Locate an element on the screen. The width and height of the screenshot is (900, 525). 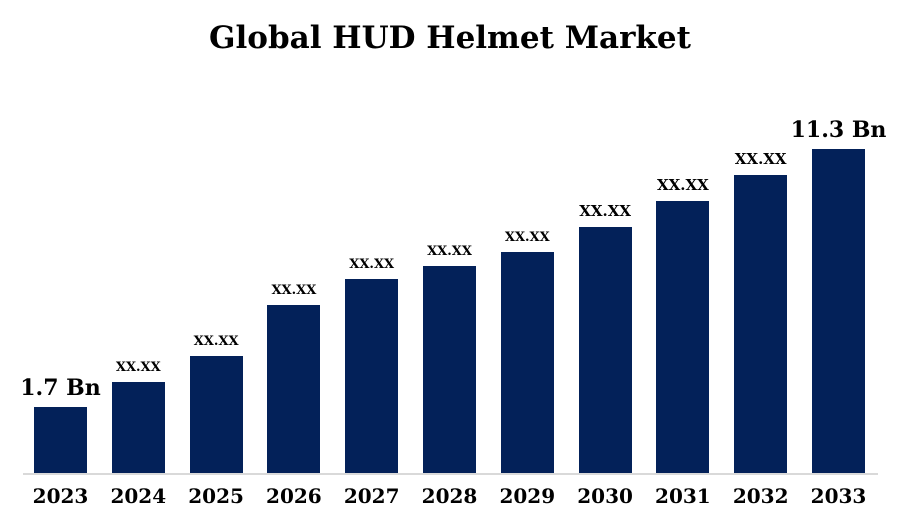
bar-column-2032: XX.XX is located at coordinates (761, 312).